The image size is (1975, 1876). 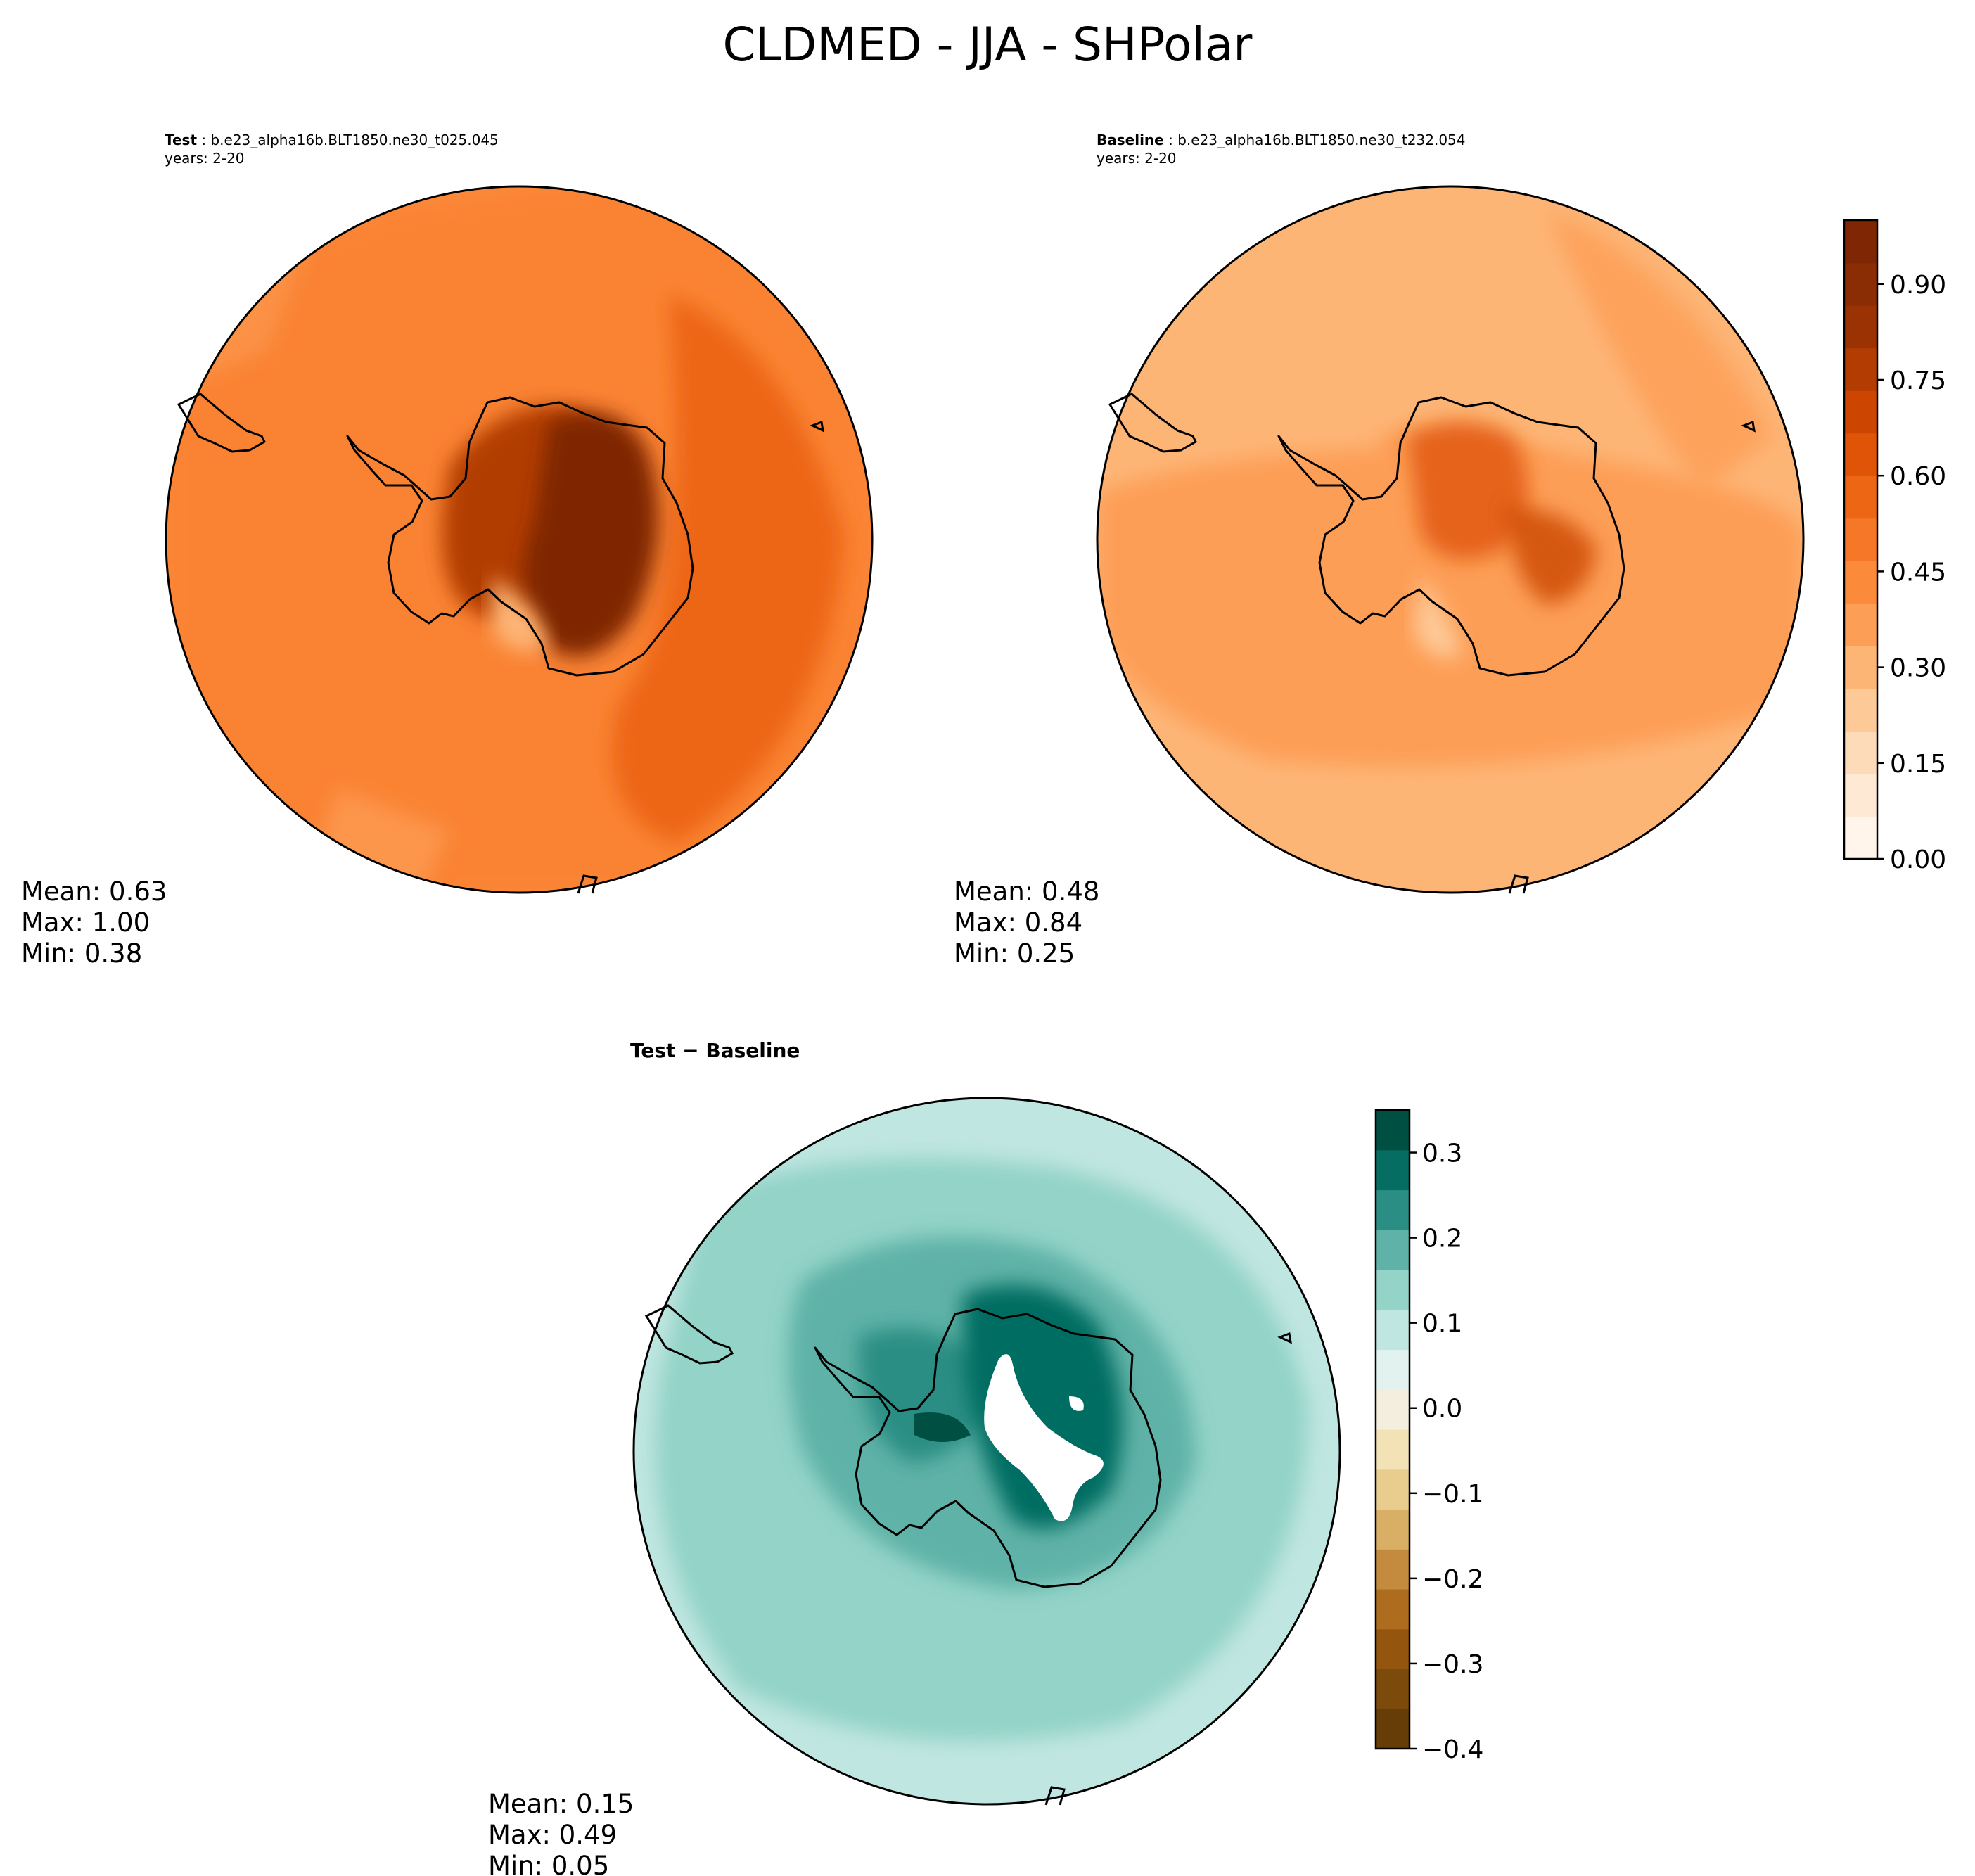 What do you see at coordinates (1152, 423) in the screenshot?
I see `baseline-coastline-south-america` at bounding box center [1152, 423].